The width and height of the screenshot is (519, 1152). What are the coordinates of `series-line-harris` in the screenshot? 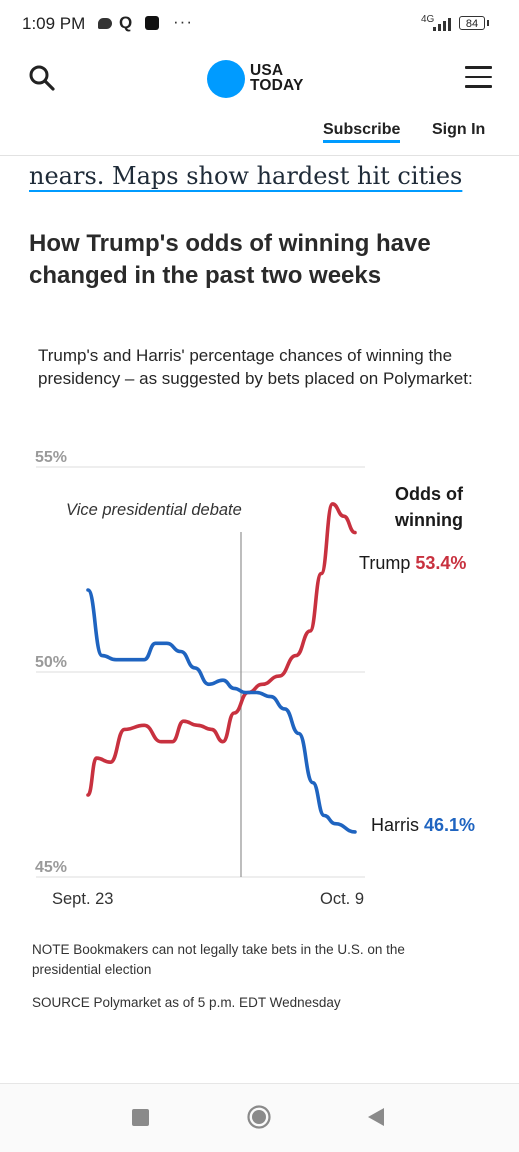 It's located at (221, 711).